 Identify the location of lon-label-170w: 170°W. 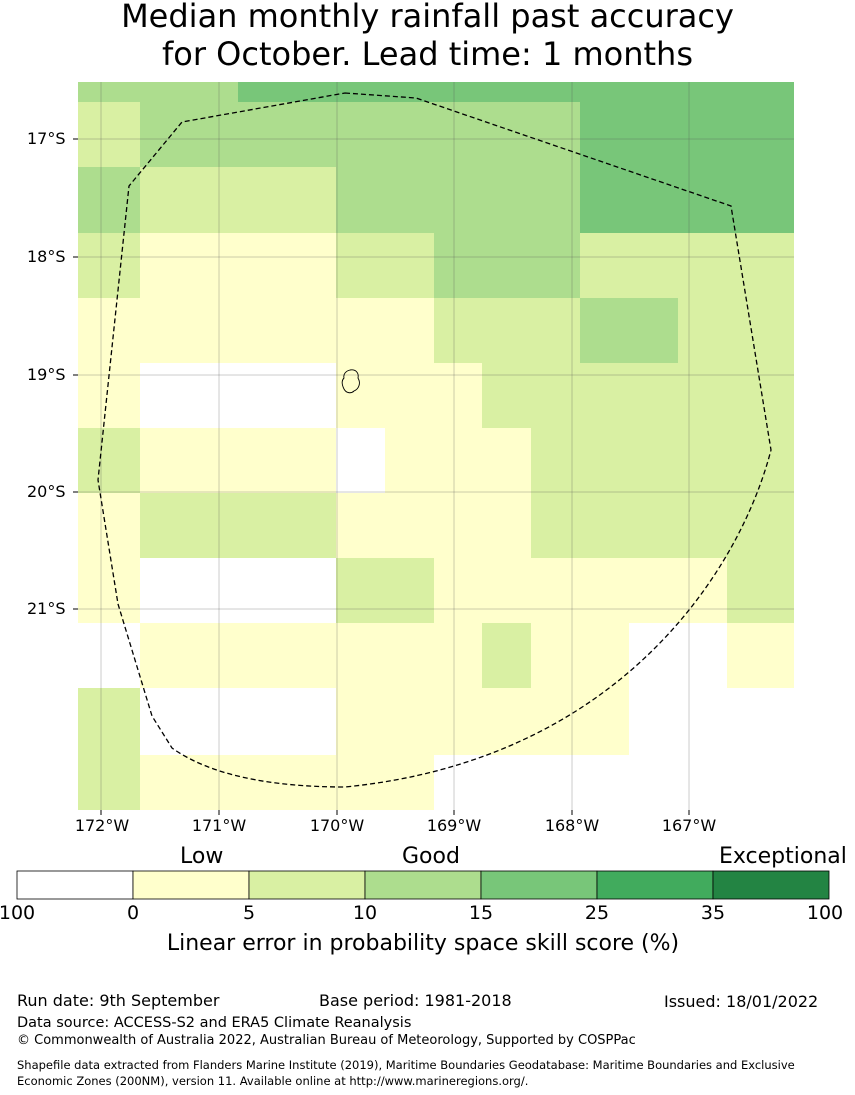
(337, 825).